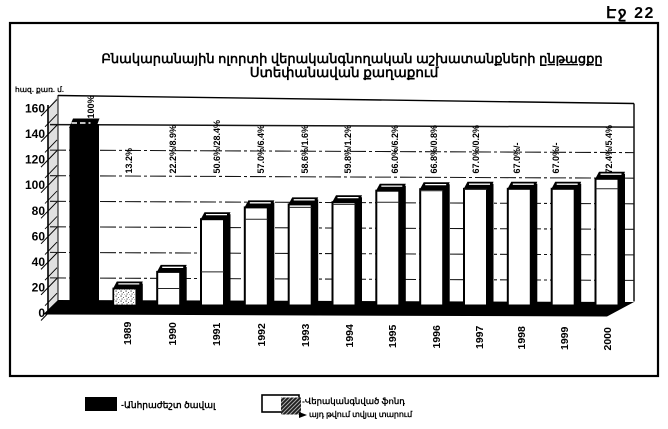 This screenshot has width=668, height=429. Describe the element at coordinates (395, 149) in the screenshot. I see `svg-text: 66.0%/6.2%` at that location.